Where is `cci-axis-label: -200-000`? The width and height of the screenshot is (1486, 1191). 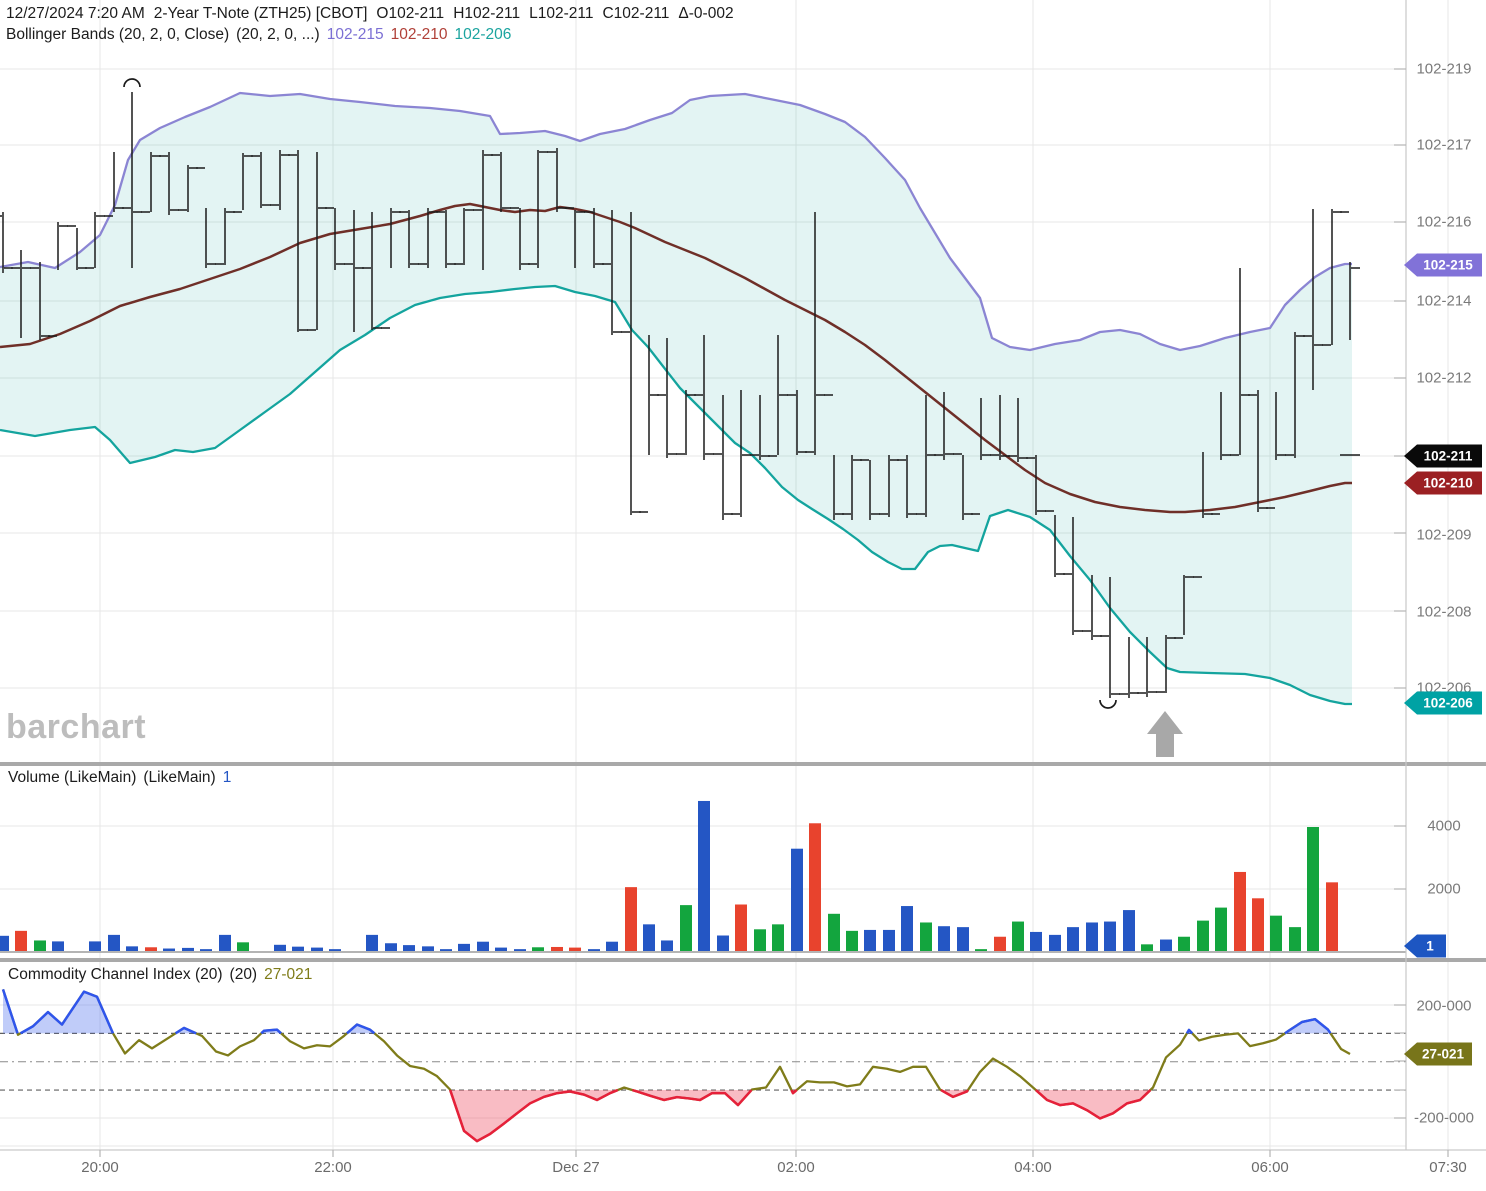 cci-axis-label: -200-000 is located at coordinates (1444, 1118).